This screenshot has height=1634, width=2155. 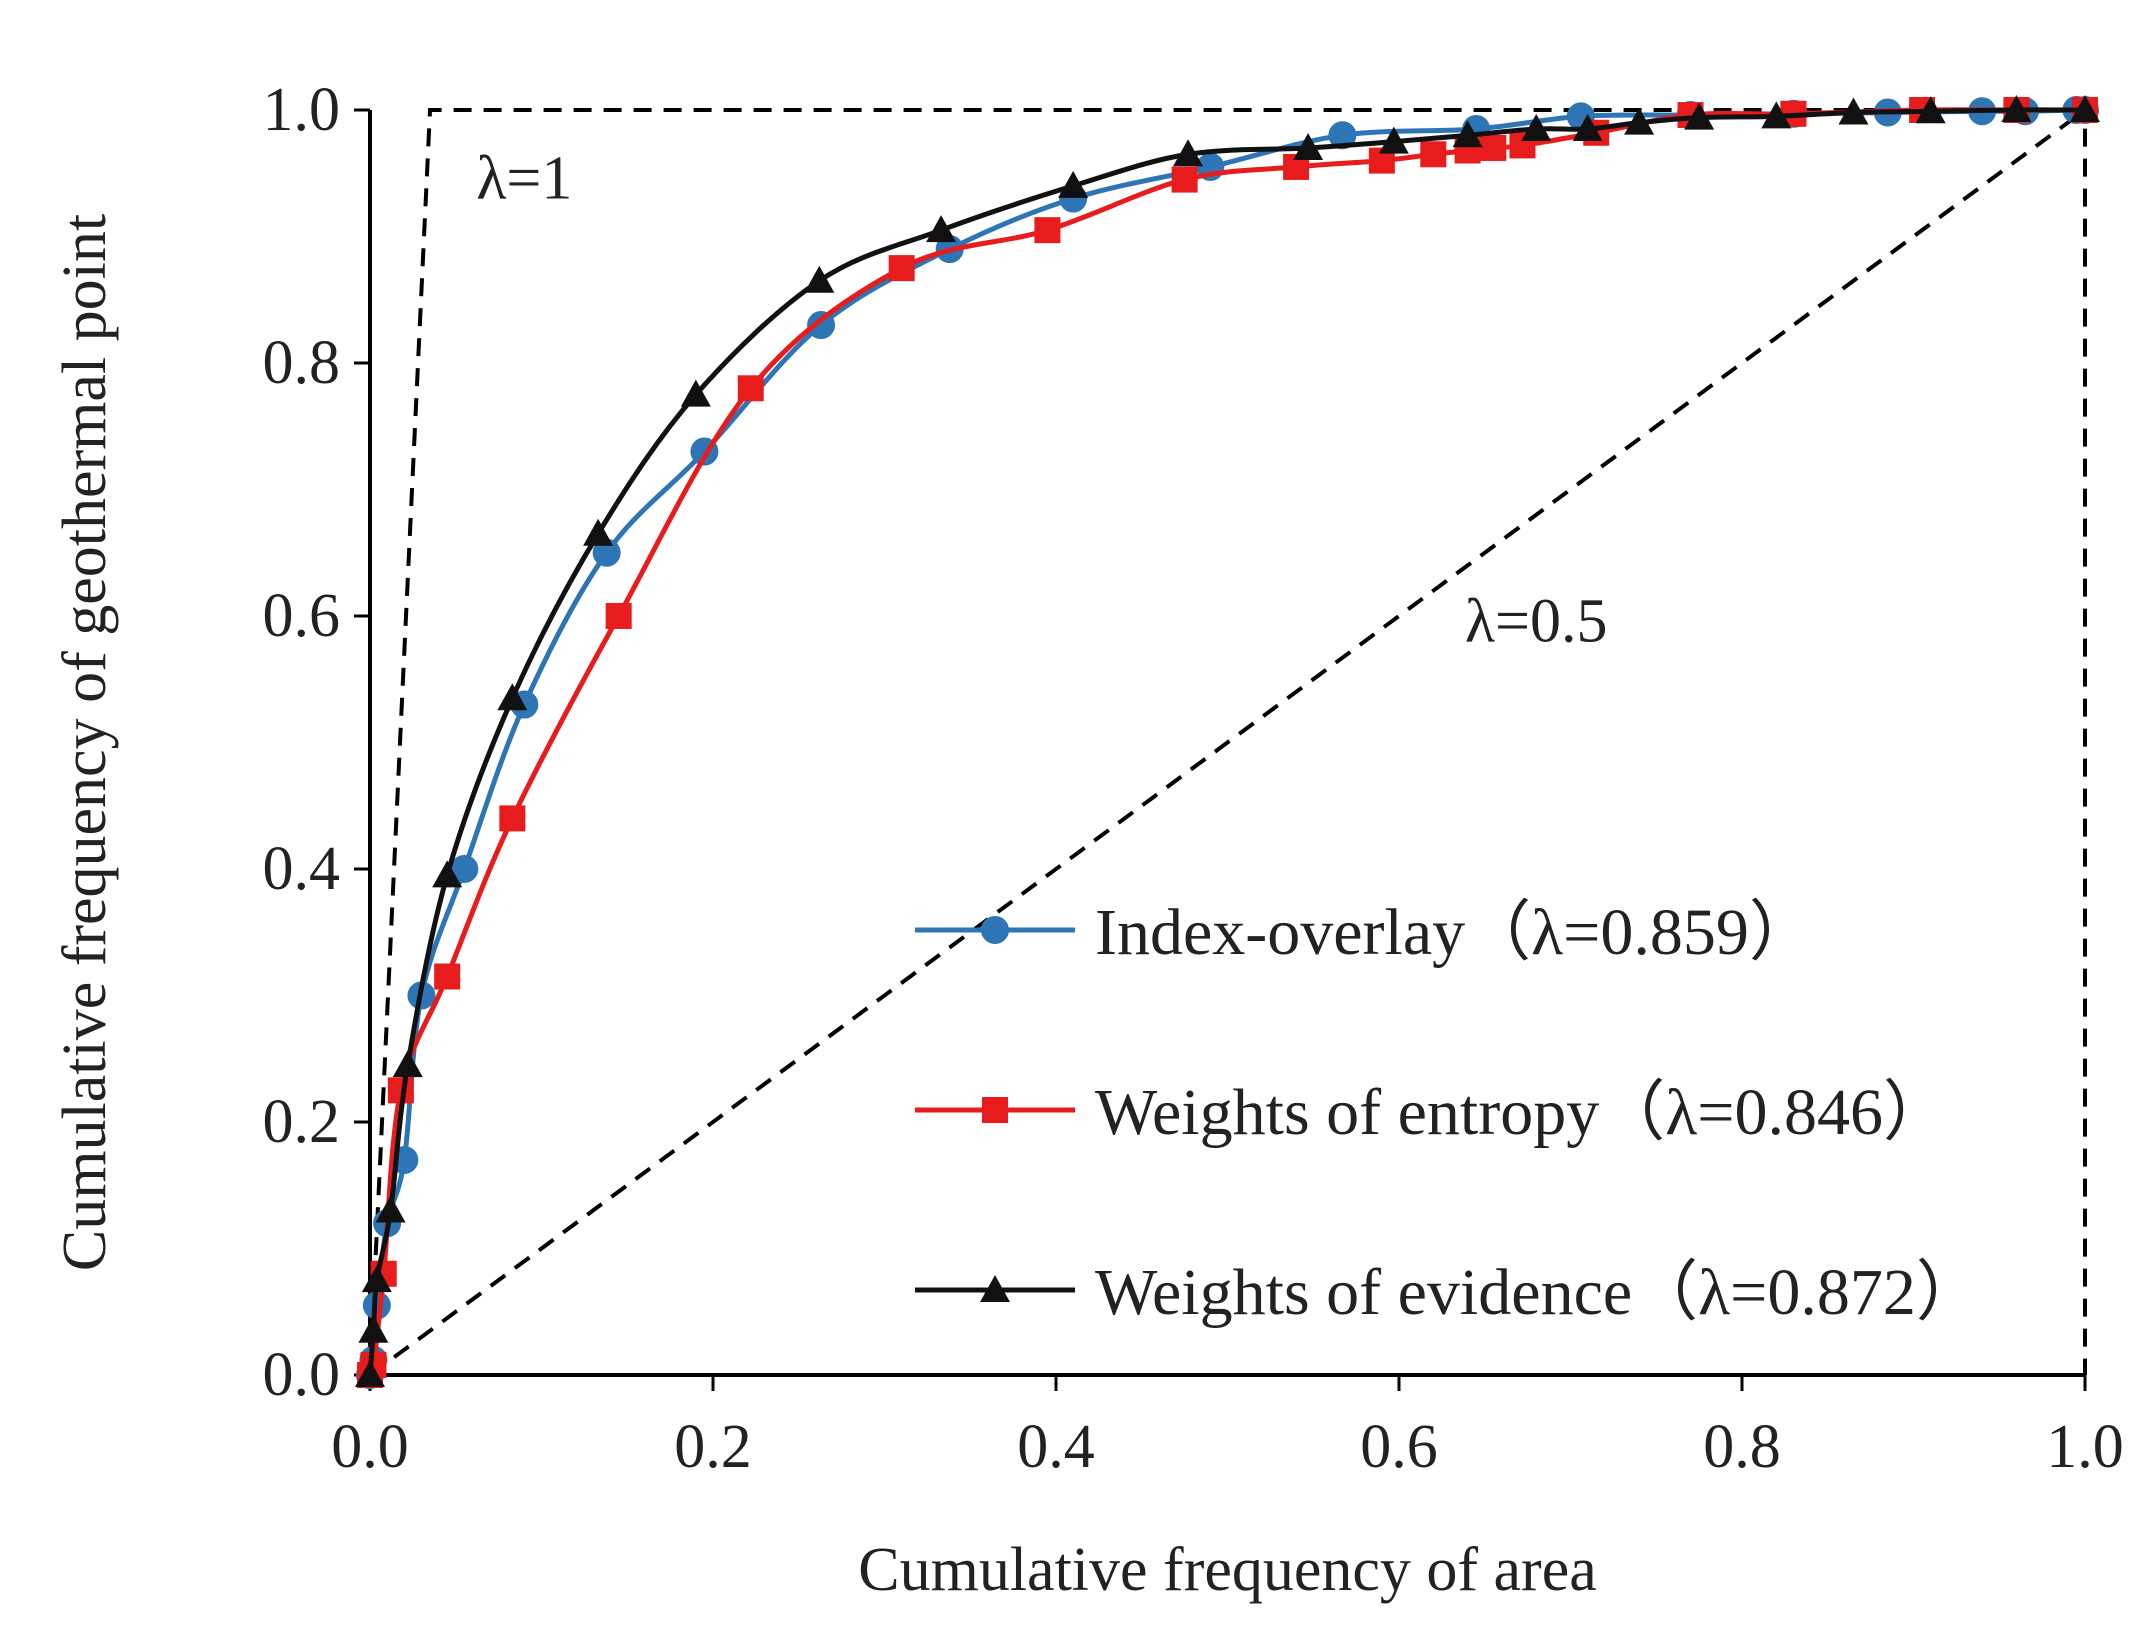 I want to click on x-tick-label: 1.0, so click(x=2085, y=1447).